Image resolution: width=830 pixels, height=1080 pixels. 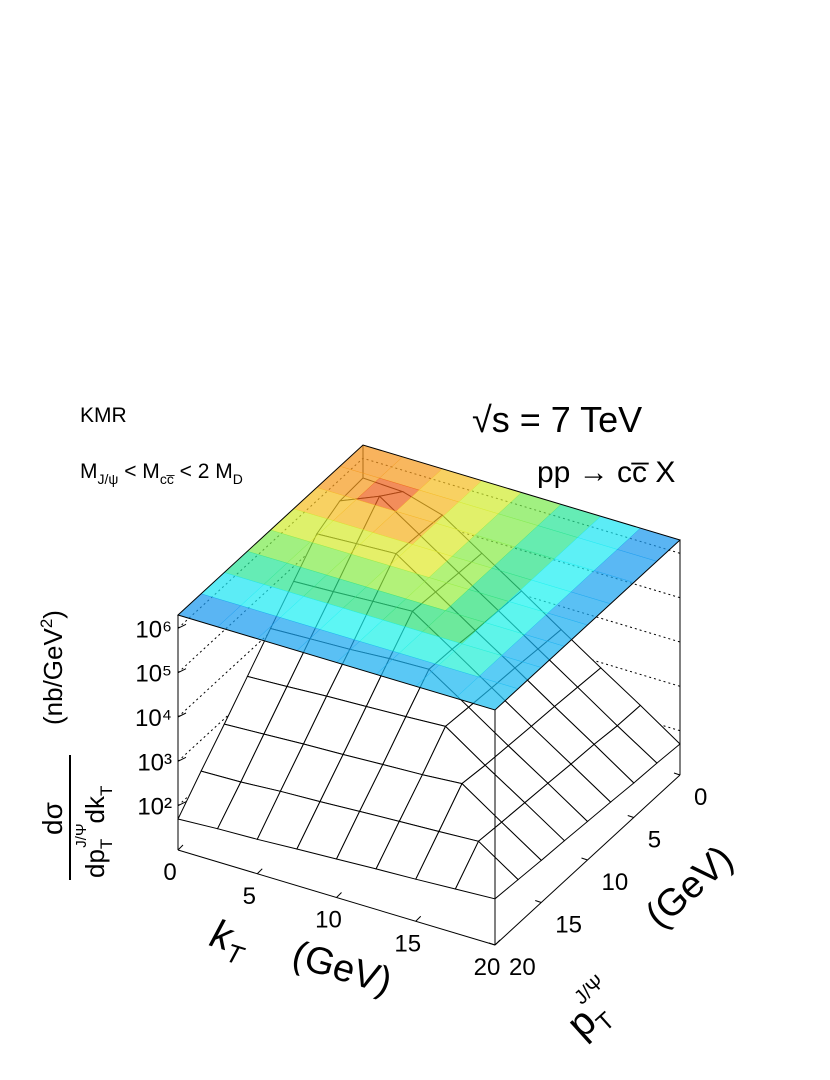 I want to click on y-tick-label: 15, so click(x=568, y=925).